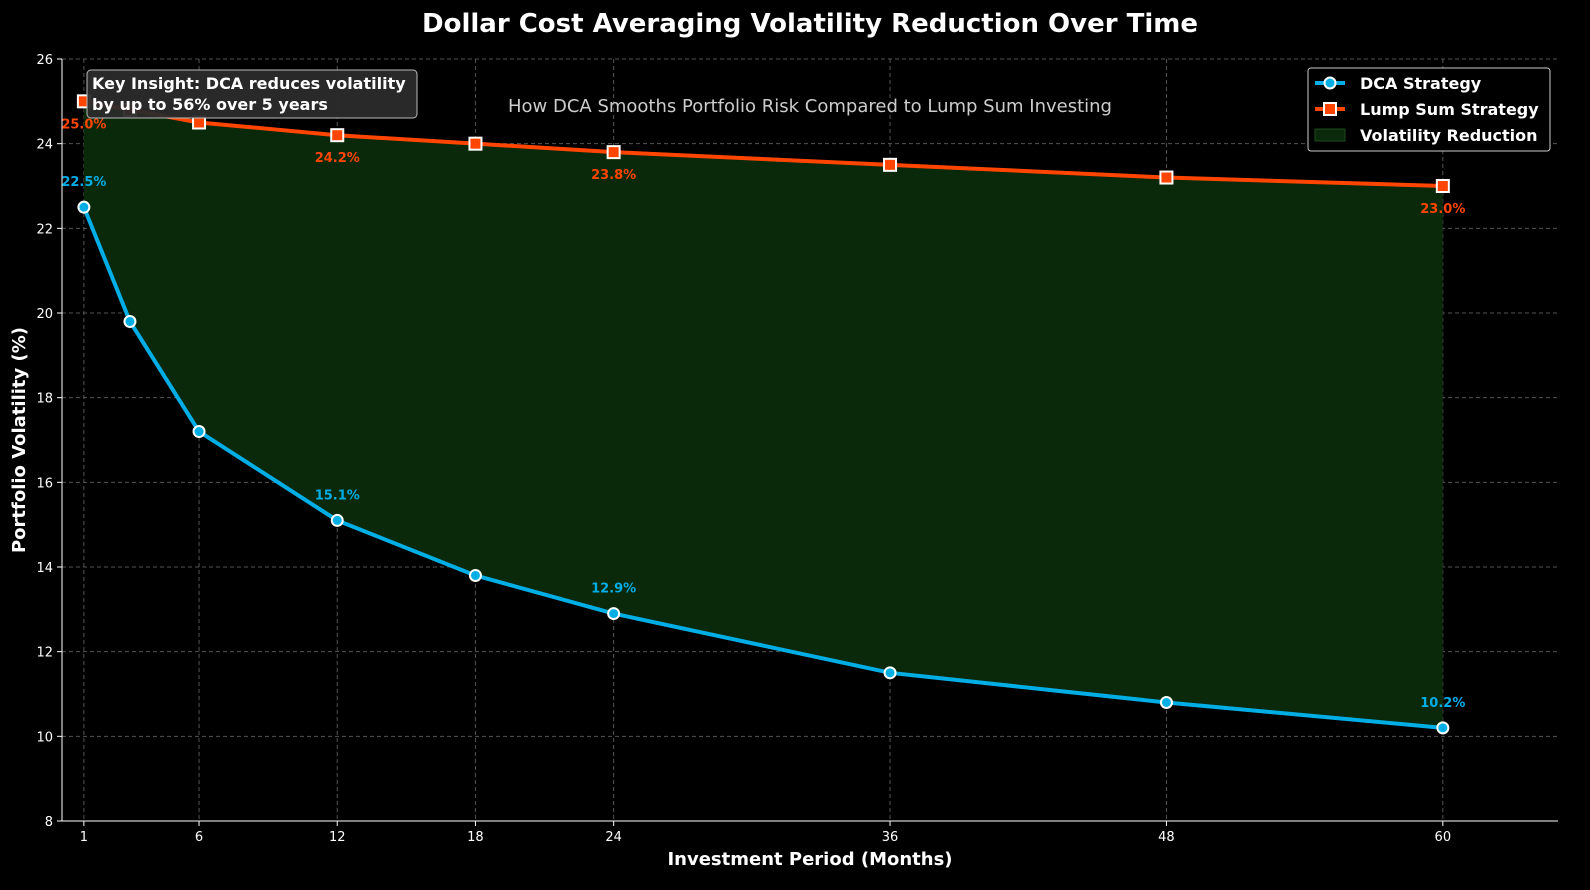 This screenshot has height=890, width=1590. Describe the element at coordinates (44, 483) in the screenshot. I see `y-tick-label: 16` at that location.